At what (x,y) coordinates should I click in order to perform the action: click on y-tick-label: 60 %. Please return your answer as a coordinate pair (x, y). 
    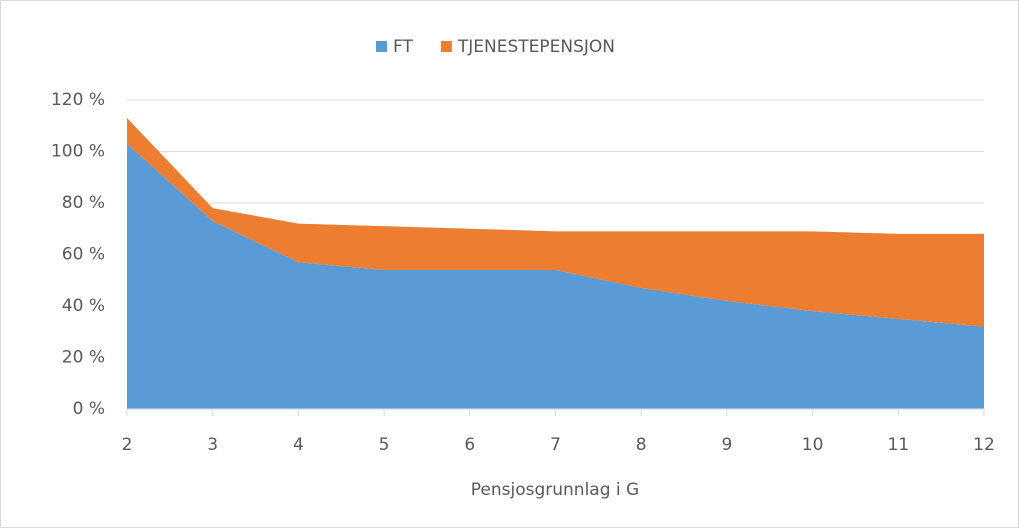
    Looking at the image, I should click on (83, 255).